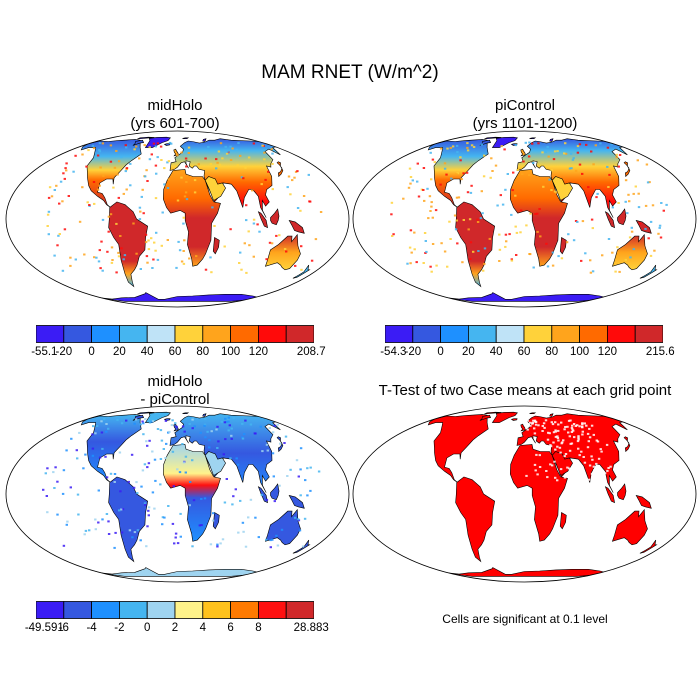  I want to click on panel-1-title-line2: (yrs 601-700), so click(175, 123).